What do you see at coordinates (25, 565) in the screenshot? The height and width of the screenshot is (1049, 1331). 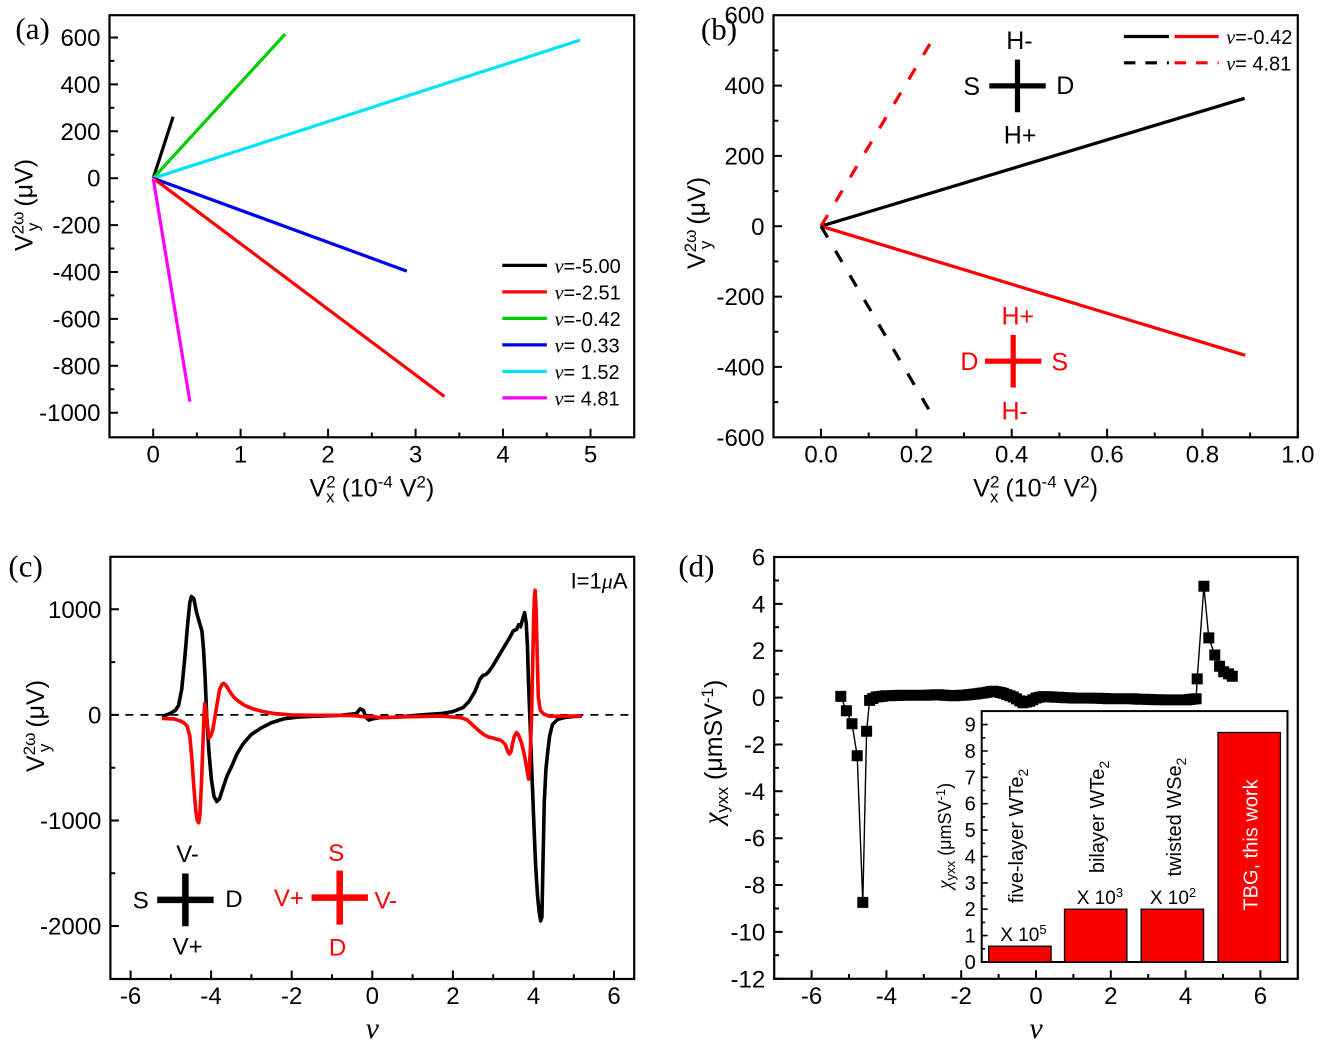 I see `svg-text: (c)` at bounding box center [25, 565].